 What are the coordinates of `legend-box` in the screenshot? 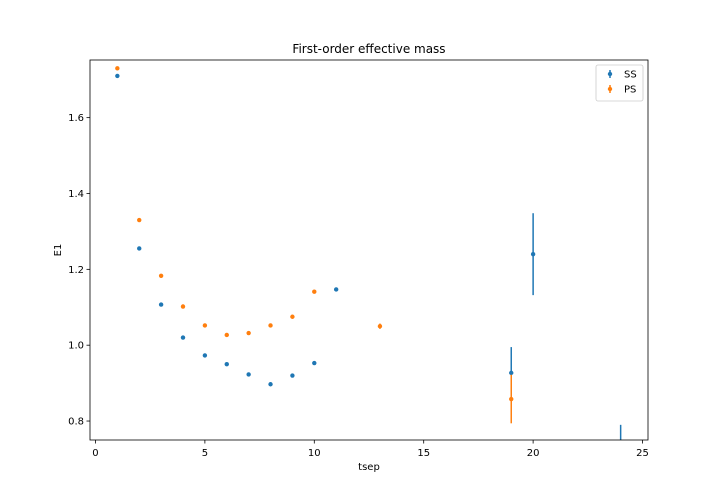 It's located at (619, 83).